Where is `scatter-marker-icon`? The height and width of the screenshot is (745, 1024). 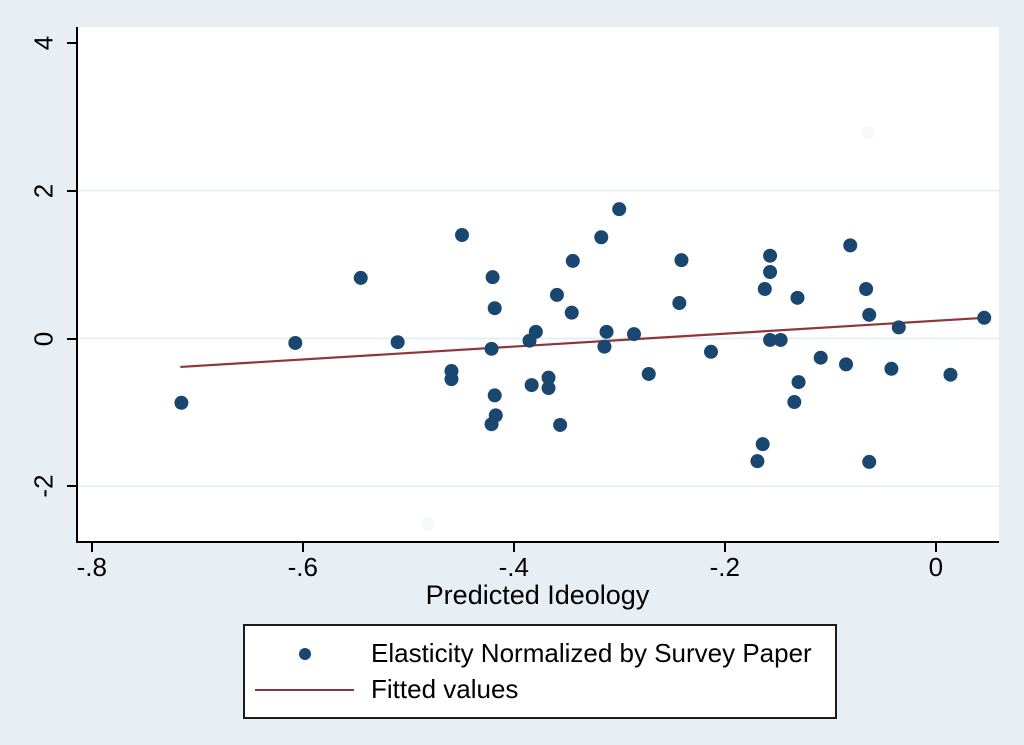 scatter-marker-icon is located at coordinates (304, 653).